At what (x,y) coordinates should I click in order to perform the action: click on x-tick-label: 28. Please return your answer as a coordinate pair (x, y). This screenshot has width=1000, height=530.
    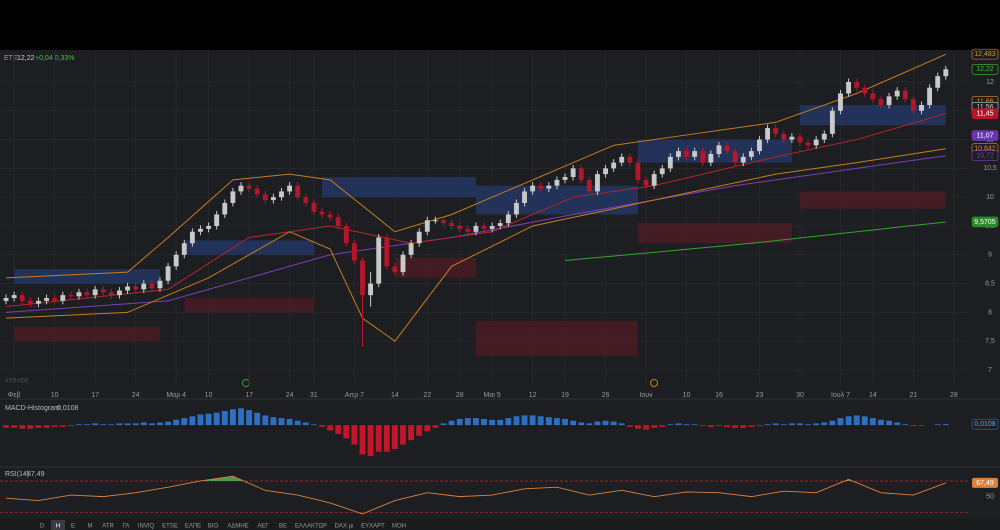
    Looking at the image, I should click on (954, 395).